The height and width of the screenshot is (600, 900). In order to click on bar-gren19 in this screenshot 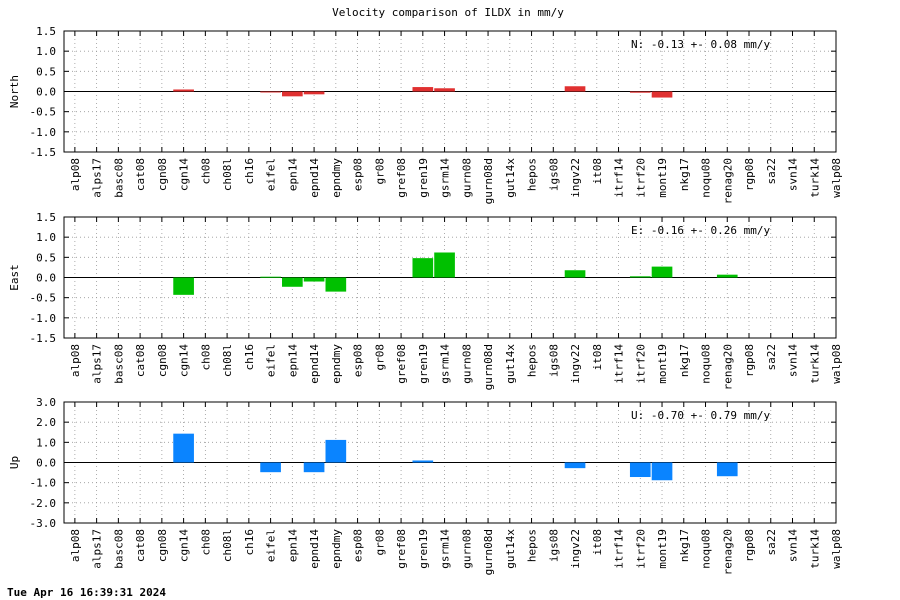, I will do `click(423, 89)`.